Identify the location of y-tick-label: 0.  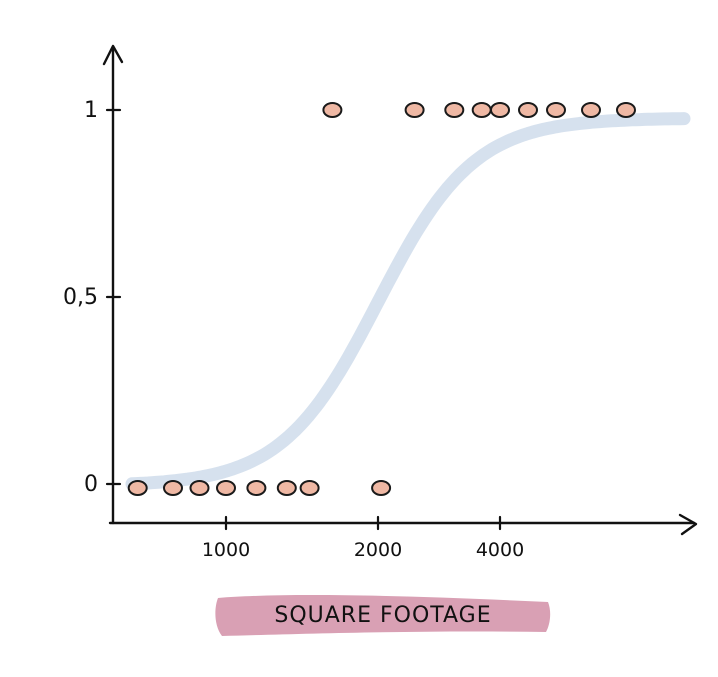
(91, 484).